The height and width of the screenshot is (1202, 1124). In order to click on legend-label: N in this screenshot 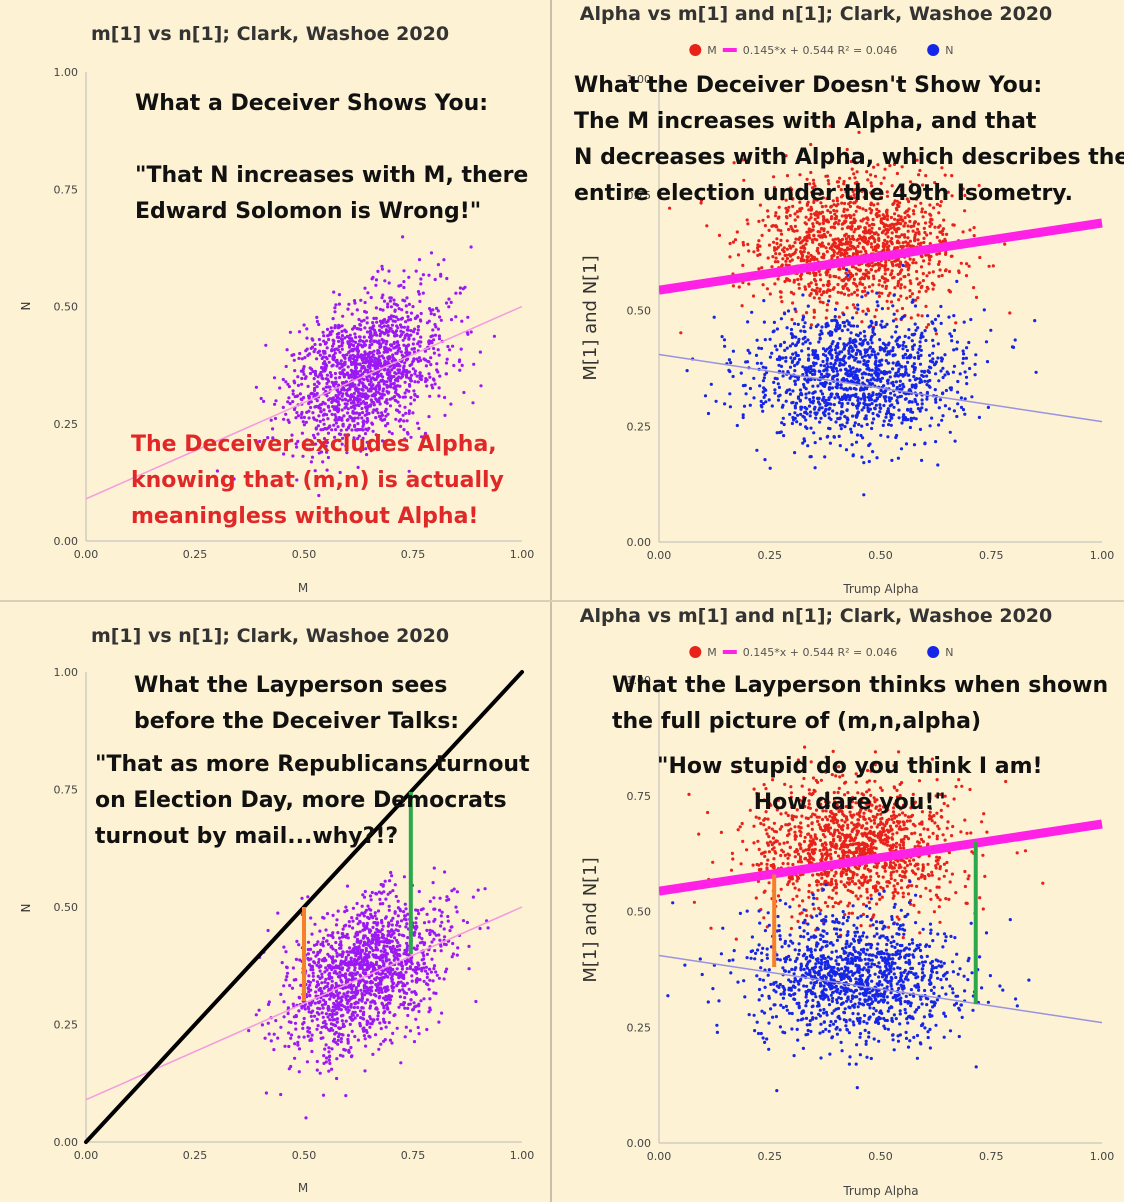, I will do `click(949, 50)`.